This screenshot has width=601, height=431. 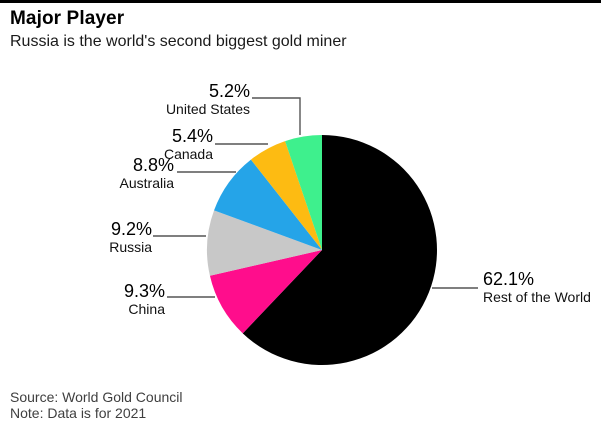 What do you see at coordinates (67, 18) in the screenshot?
I see `chart-title: Major Player` at bounding box center [67, 18].